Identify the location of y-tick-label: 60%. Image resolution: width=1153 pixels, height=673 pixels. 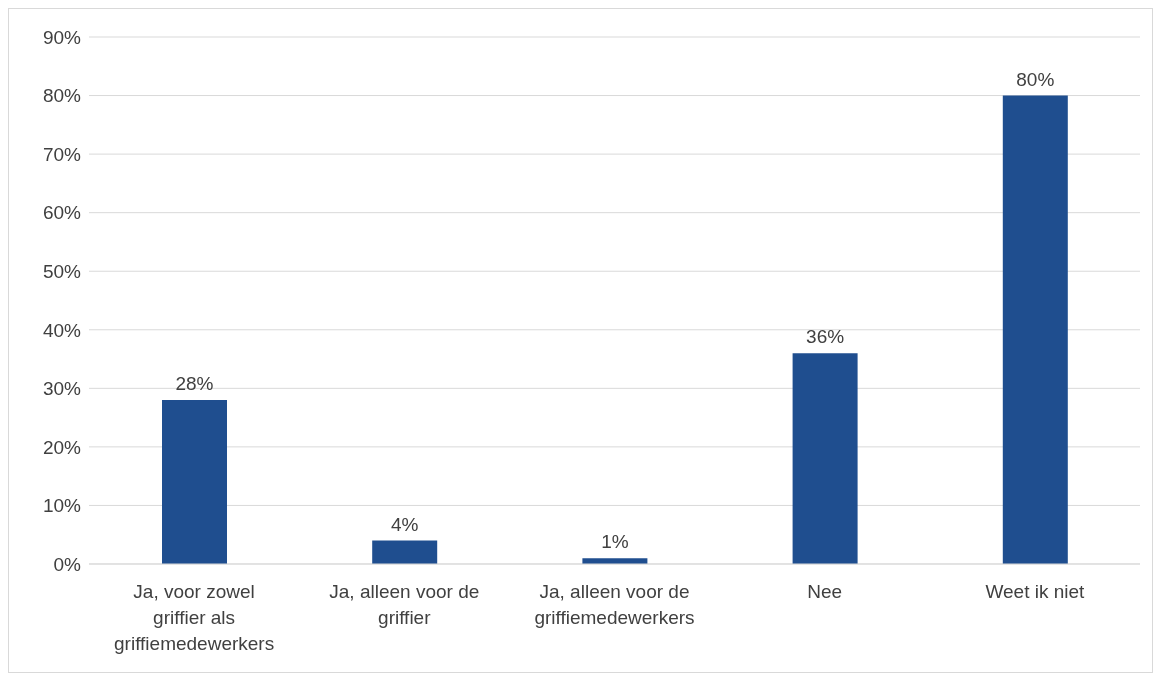
(62, 213).